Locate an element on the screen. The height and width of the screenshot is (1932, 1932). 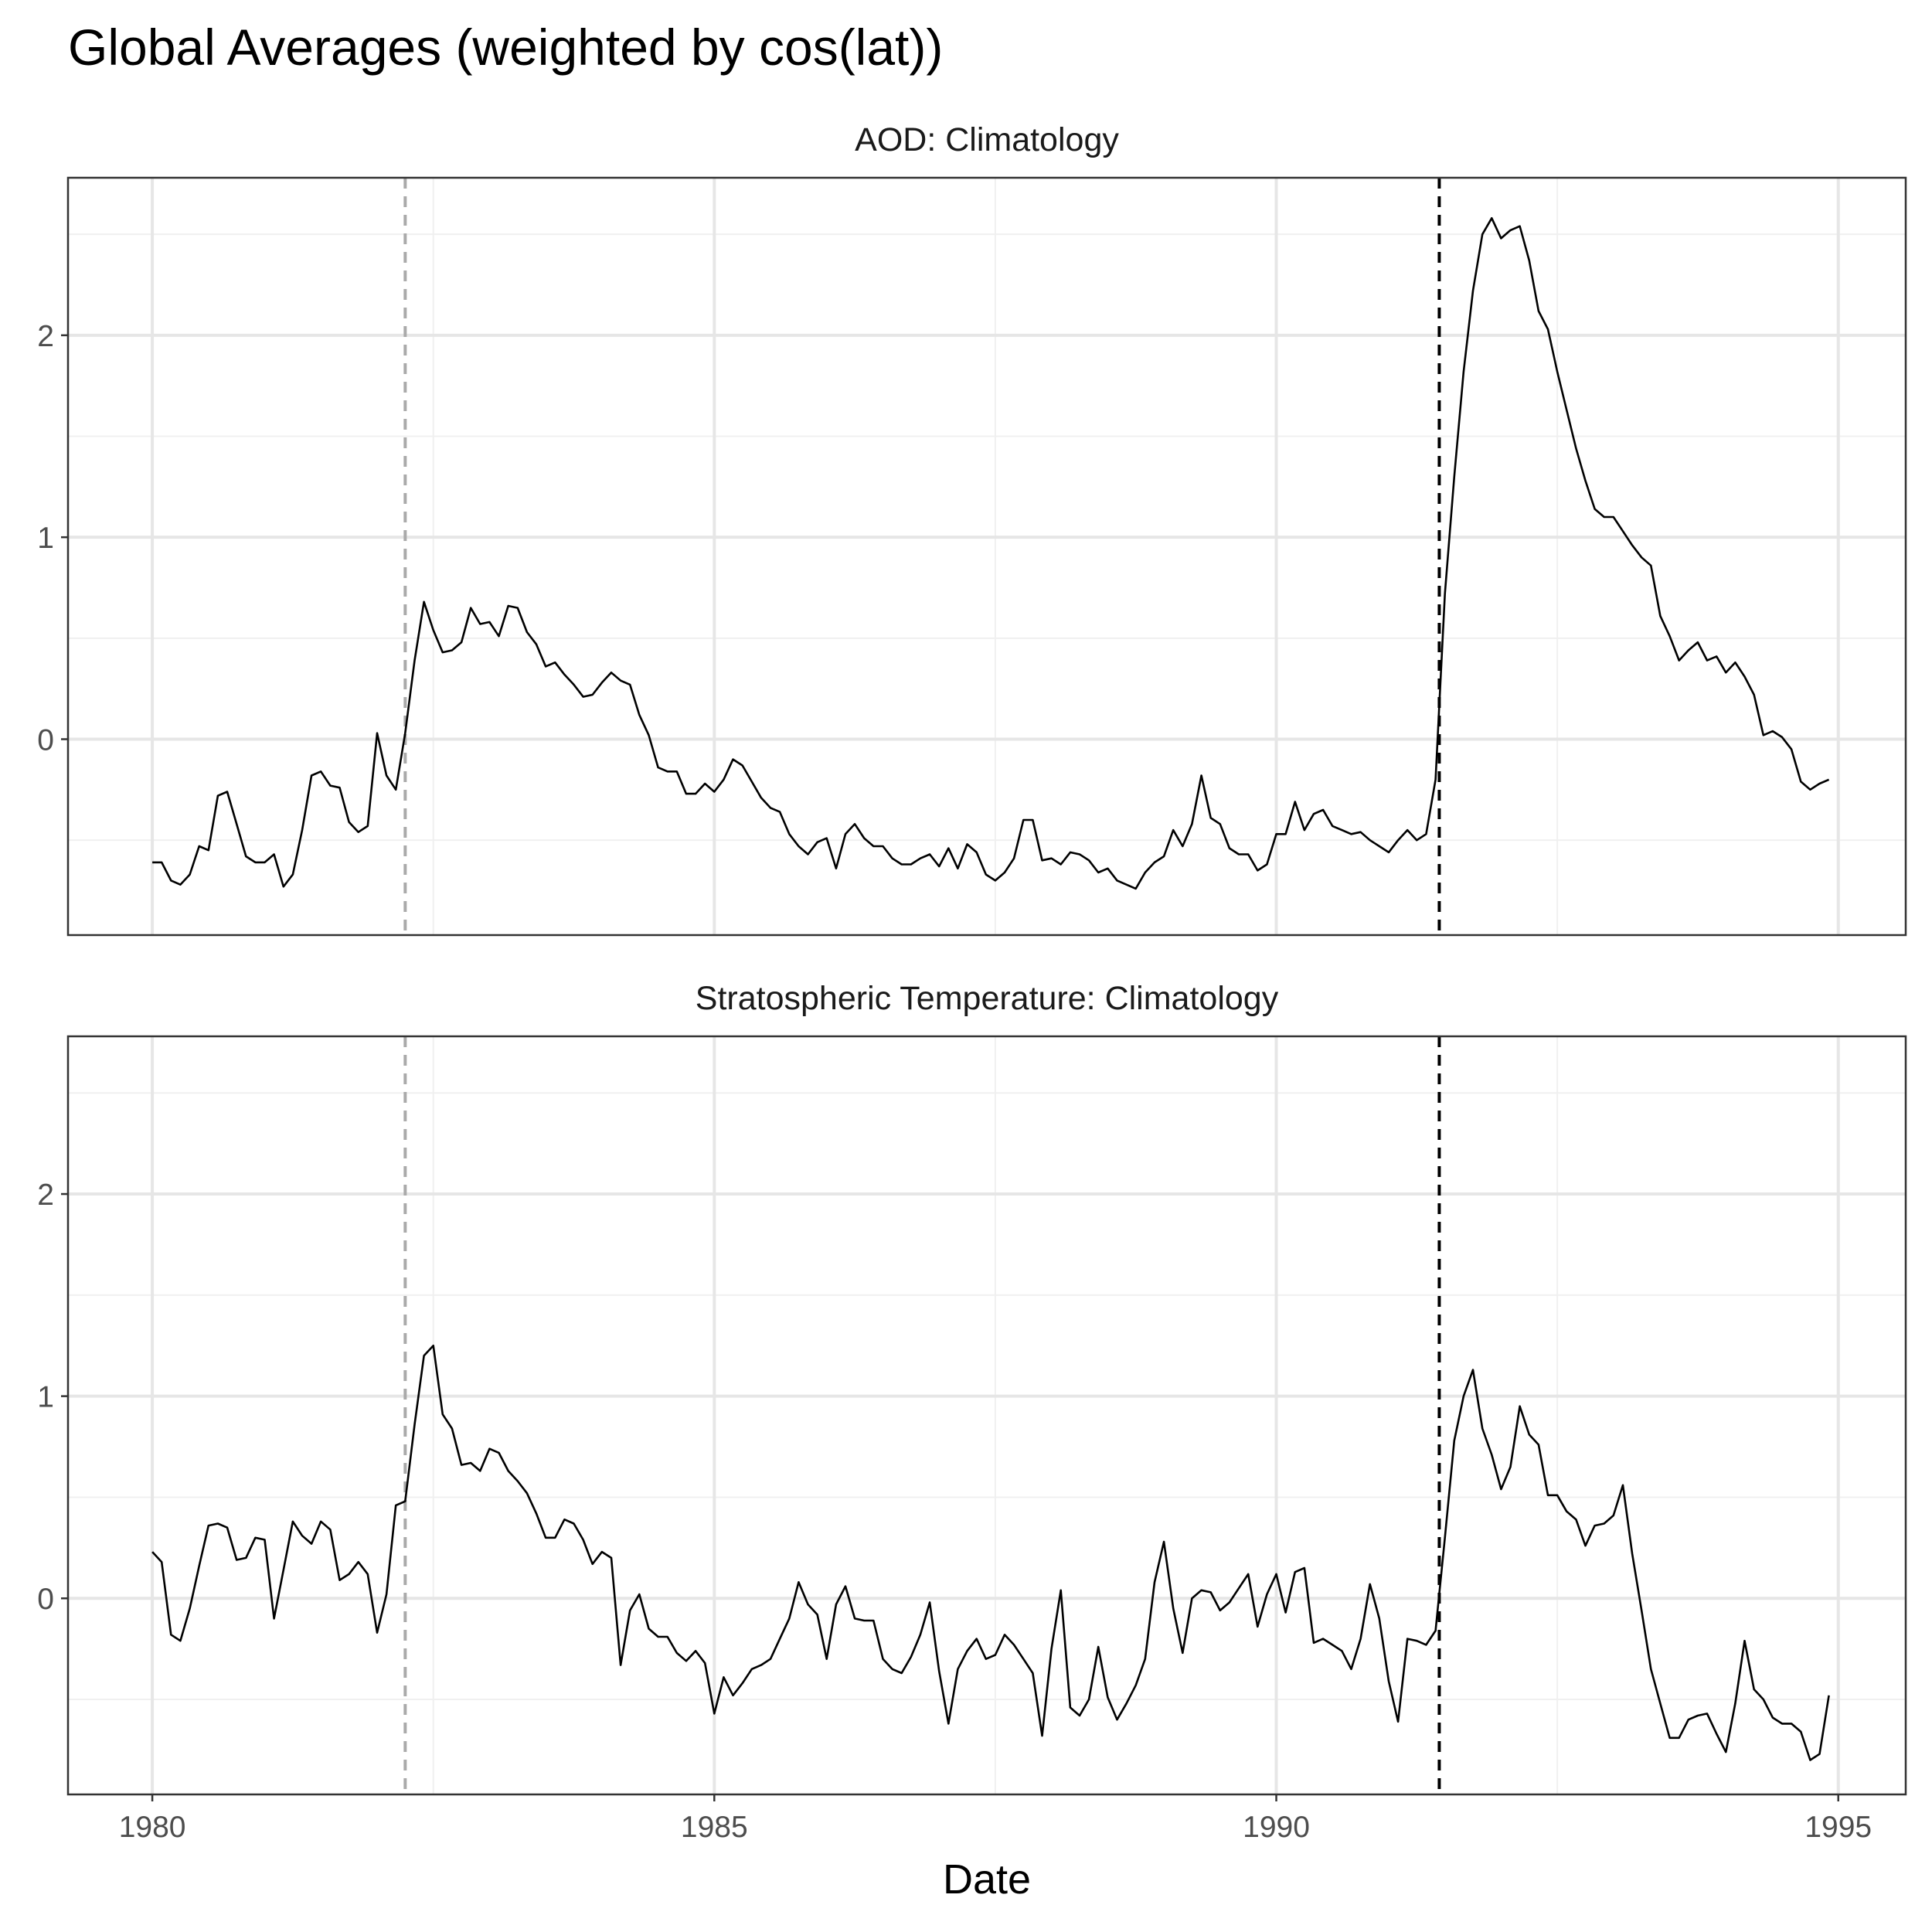
x-tick-label: 1995 is located at coordinates (1838, 1828).